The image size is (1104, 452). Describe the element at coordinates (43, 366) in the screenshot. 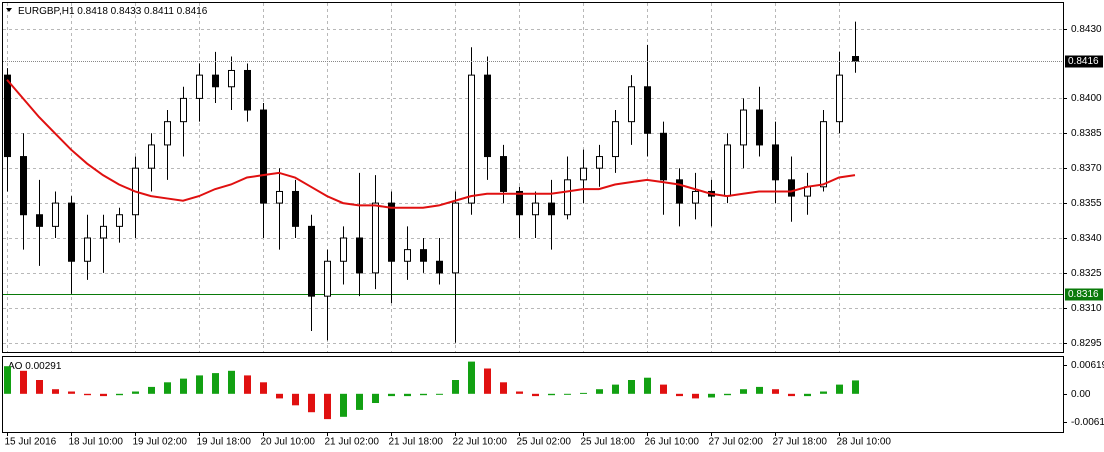

I see `ao-value: 0.00291` at that location.